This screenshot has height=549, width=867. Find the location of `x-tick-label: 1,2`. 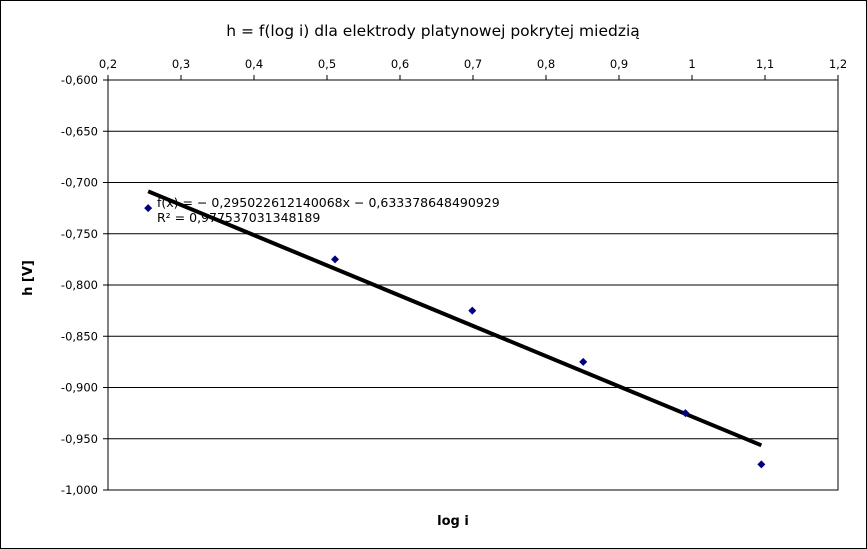

x-tick-label: 1,2 is located at coordinates (838, 64).